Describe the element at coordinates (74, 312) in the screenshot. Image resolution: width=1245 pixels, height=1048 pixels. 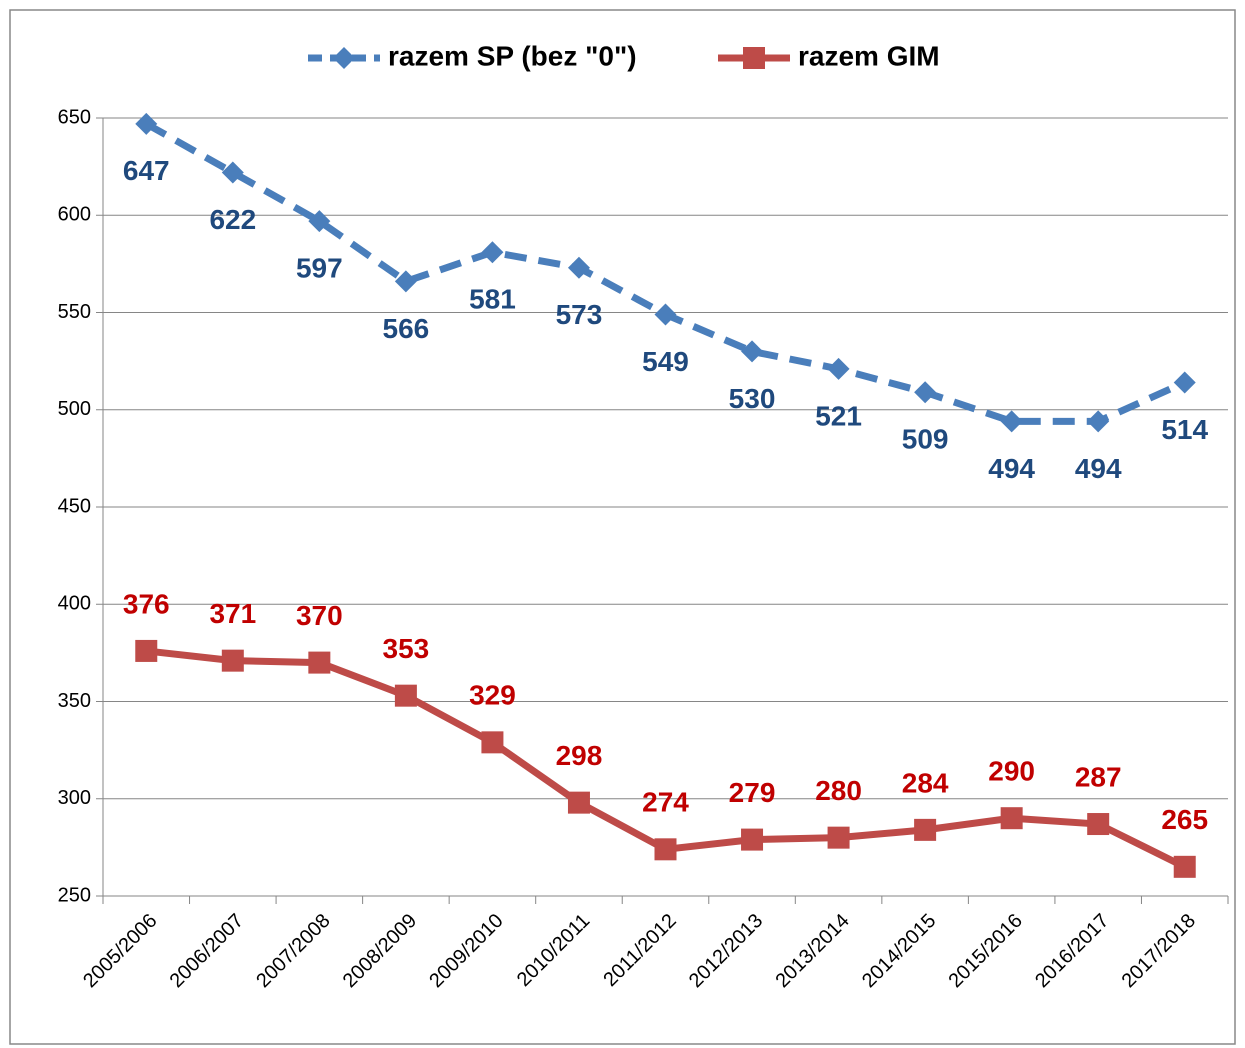
I see `y-tick-label: 550` at that location.